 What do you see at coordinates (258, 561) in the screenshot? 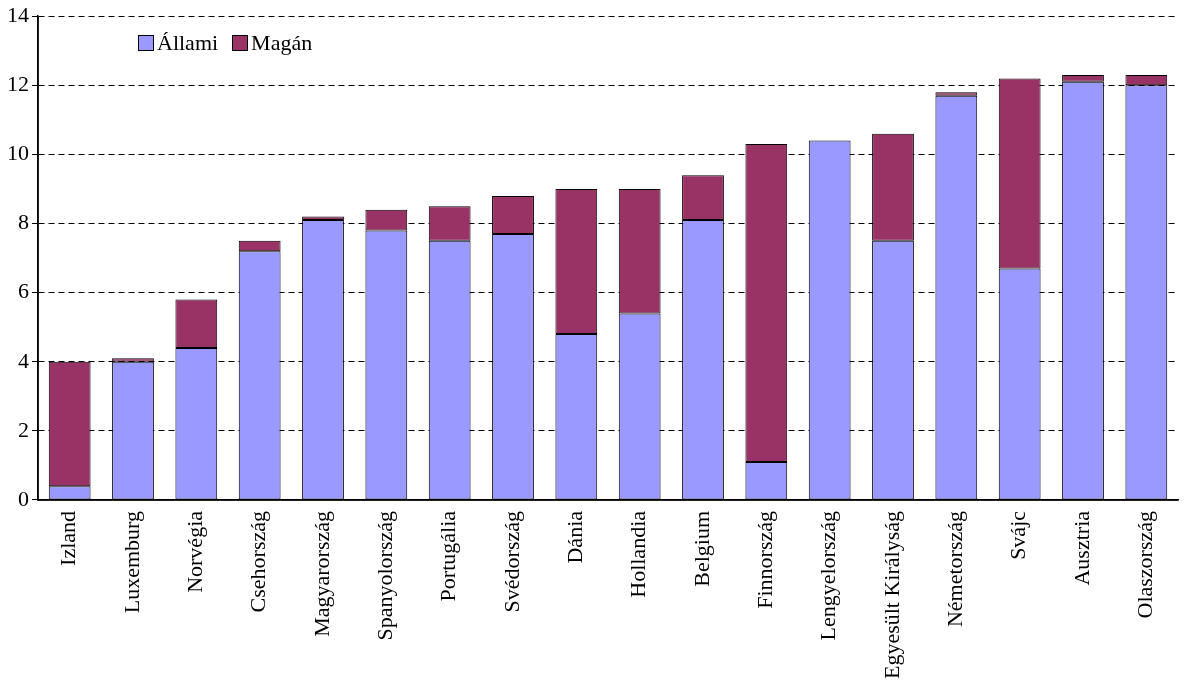
I see `x-tick-label: Csehország` at bounding box center [258, 561].